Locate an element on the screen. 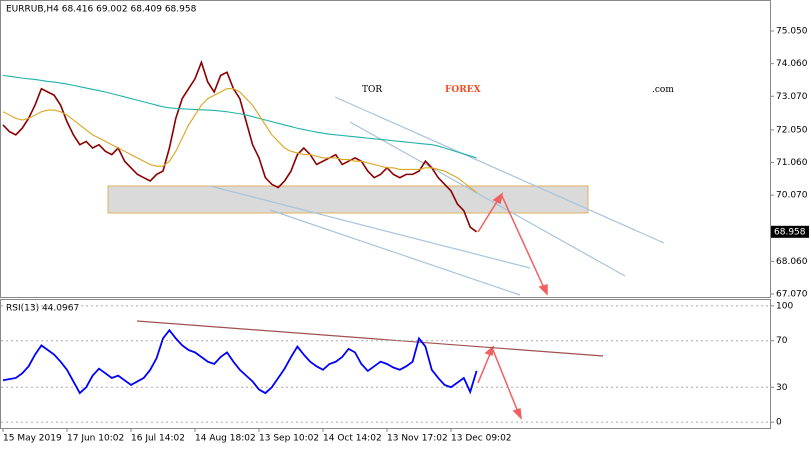  logo-middle: FOREX is located at coordinates (463, 90).